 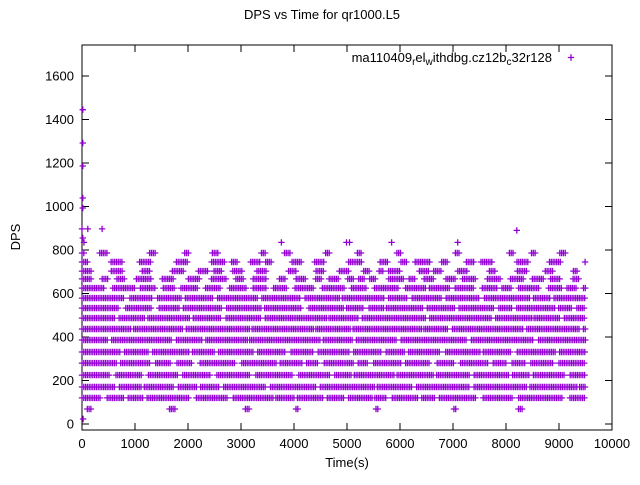 What do you see at coordinates (15, 236) in the screenshot?
I see `y-axis-title: DPS` at bounding box center [15, 236].